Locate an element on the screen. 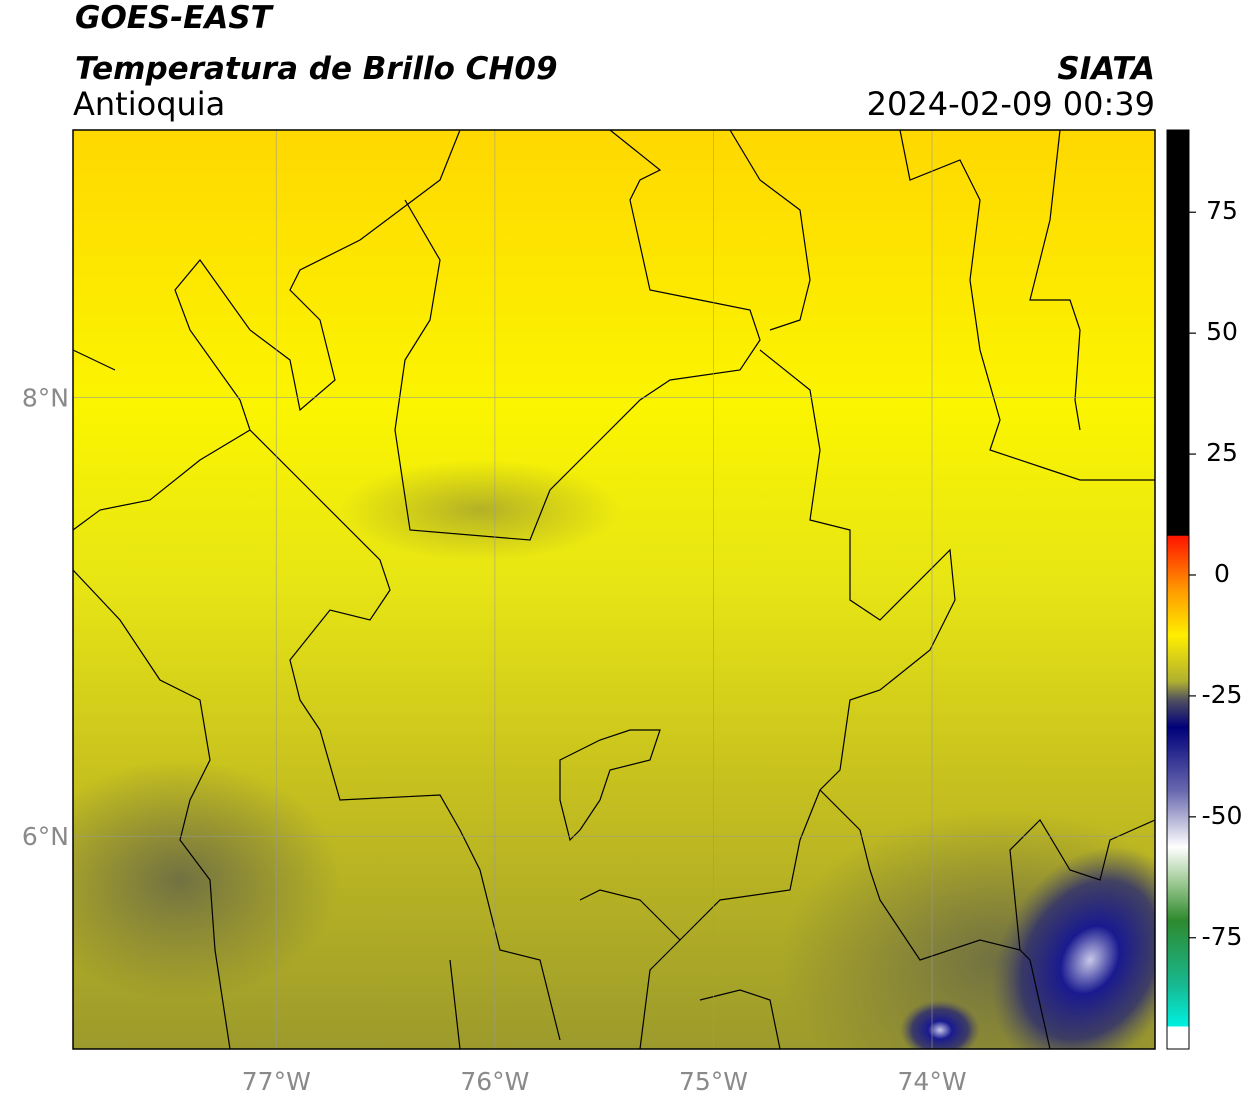  y-tick-label: 8°N is located at coordinates (45, 398).